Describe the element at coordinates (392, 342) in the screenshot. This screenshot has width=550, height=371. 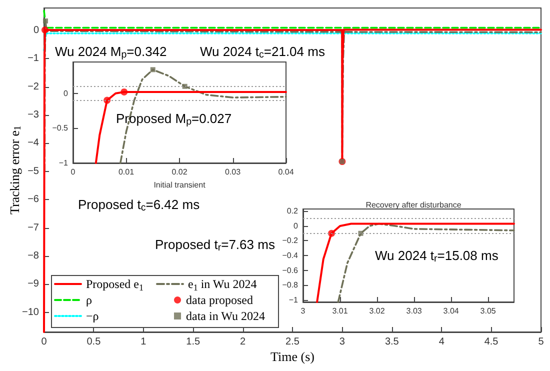
I see `x-tick-label: 3.5` at that location.